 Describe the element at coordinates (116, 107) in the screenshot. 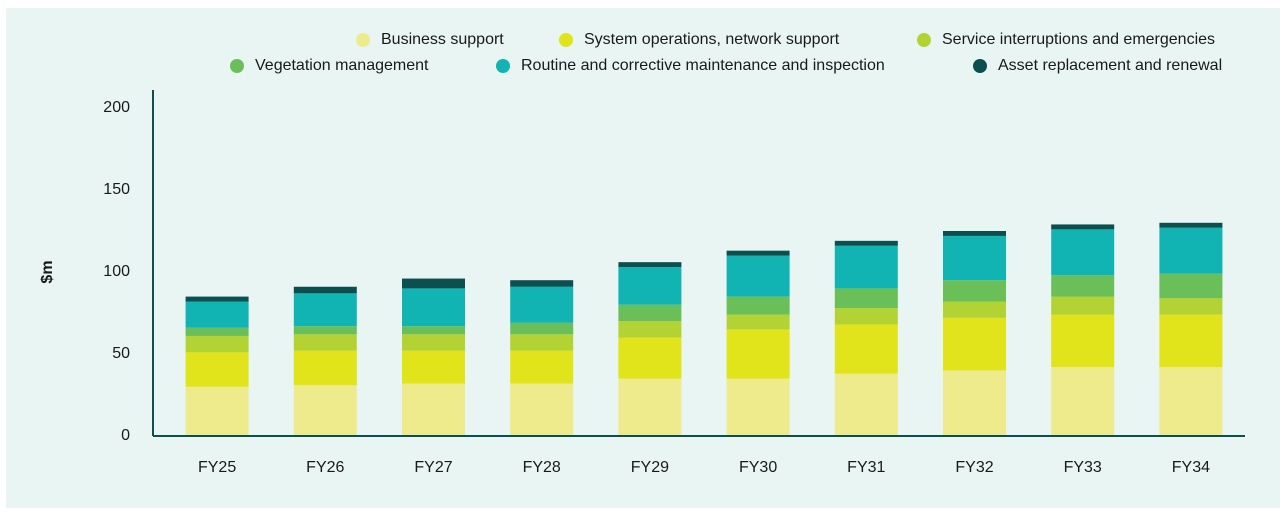

I see `y-tick-label: 200` at that location.